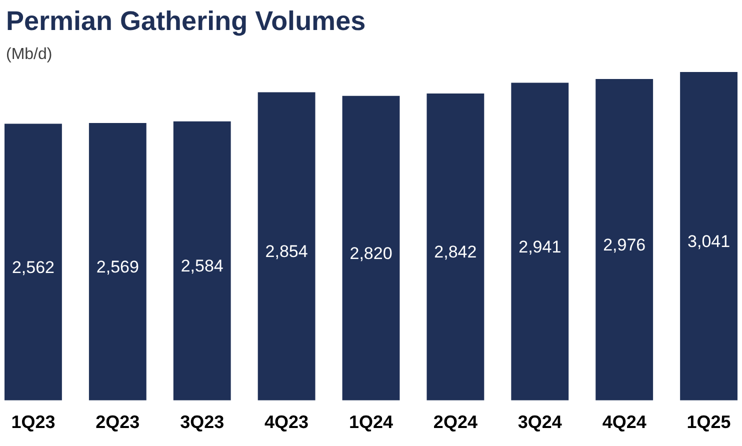  What do you see at coordinates (117, 266) in the screenshot?
I see `data-label: 2,569` at bounding box center [117, 266].